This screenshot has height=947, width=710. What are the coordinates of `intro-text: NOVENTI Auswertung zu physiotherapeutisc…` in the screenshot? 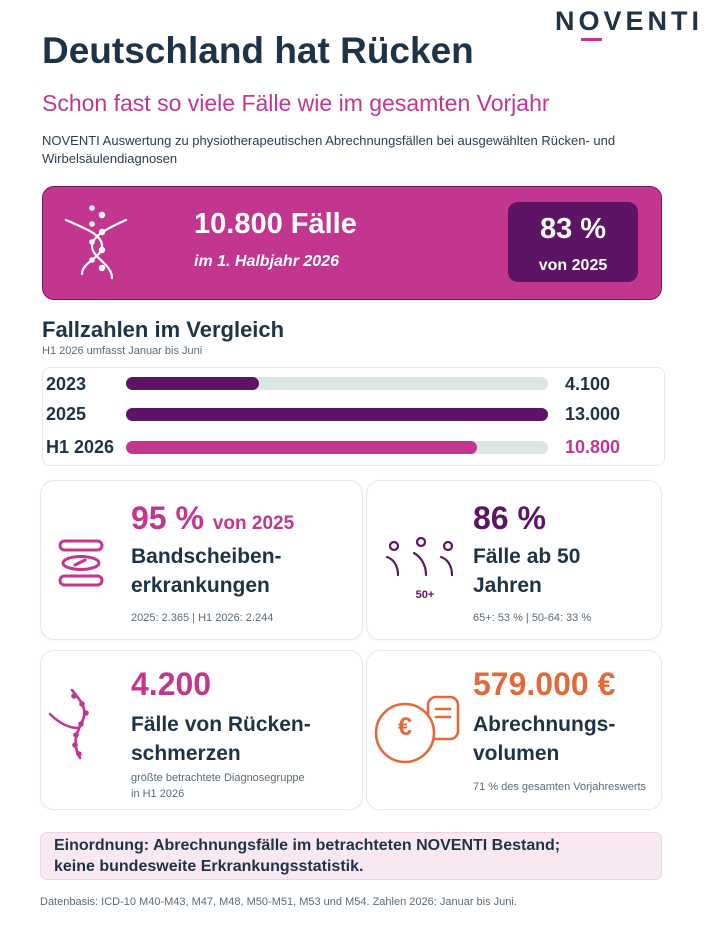 It's located at (329, 149).